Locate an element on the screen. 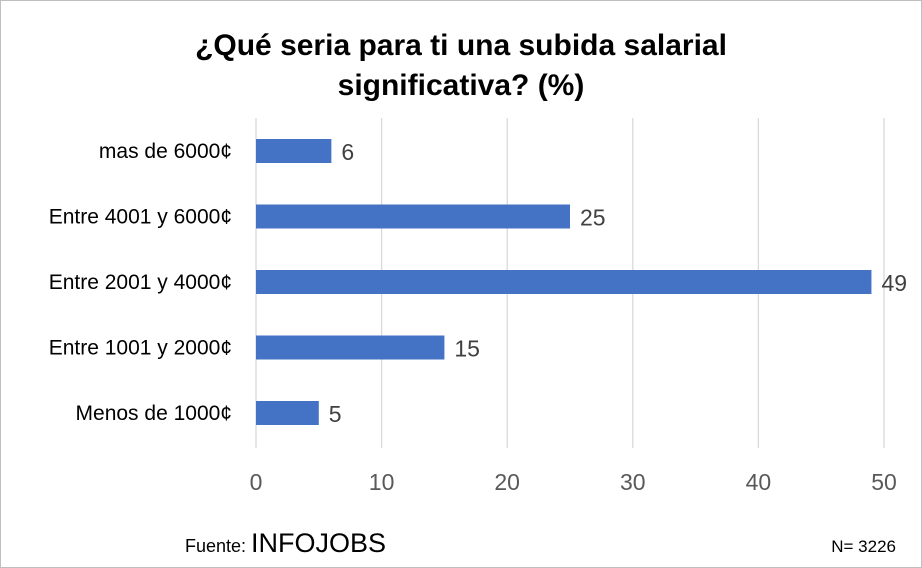  x-tick-label: 40 is located at coordinates (759, 482).